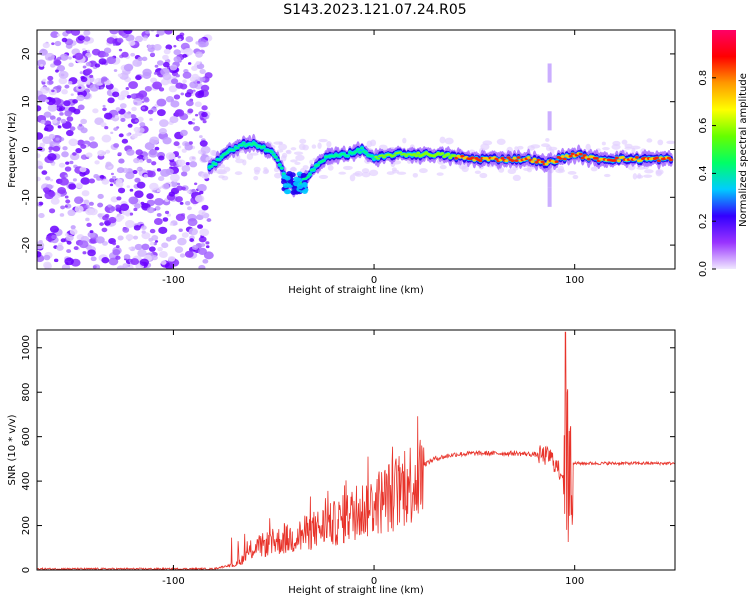  Describe the element at coordinates (374, 280) in the screenshot. I see `spectrogram-x-tick-label: 0` at that location.